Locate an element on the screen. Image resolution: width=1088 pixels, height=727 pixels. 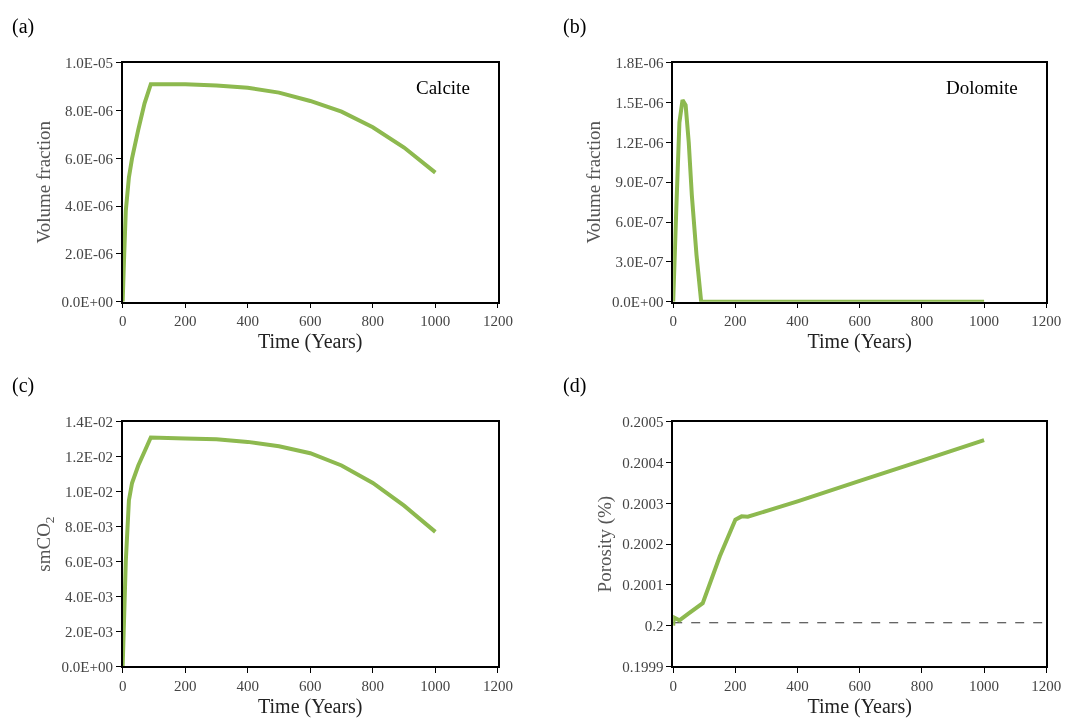
y-tick-label: 6.0E-06 is located at coordinates (89, 158).